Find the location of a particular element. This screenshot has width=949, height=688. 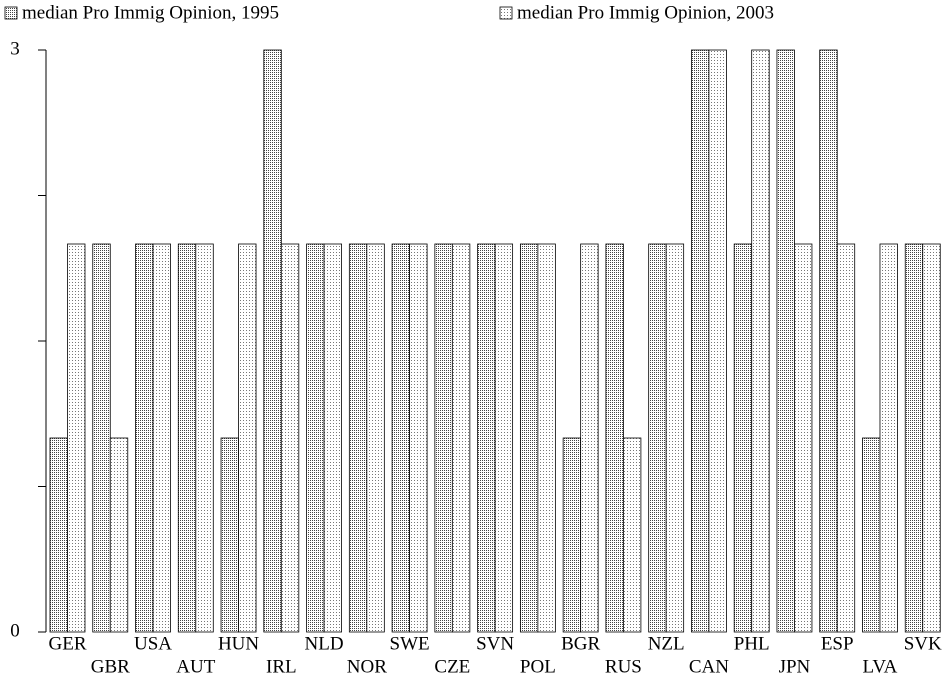

y-tick-label: 0 is located at coordinates (15, 630).